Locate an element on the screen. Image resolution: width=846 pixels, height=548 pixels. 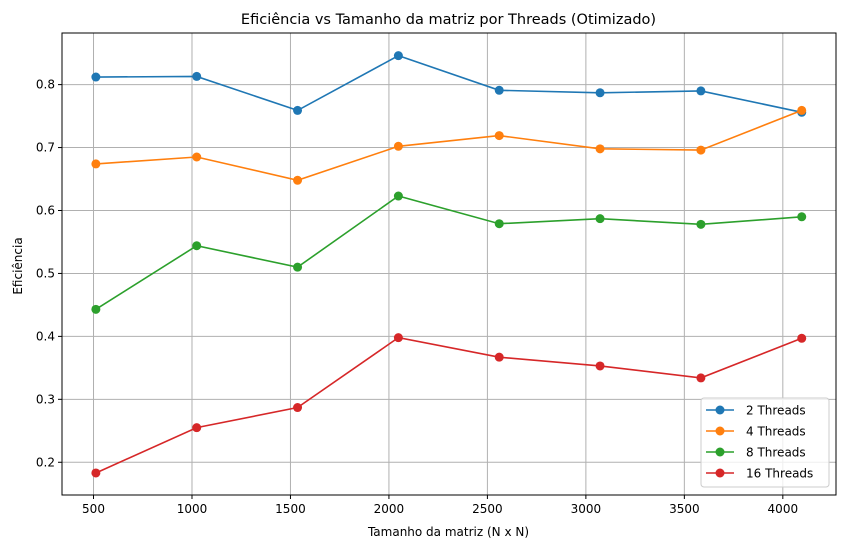
legend-label: 8 Threads is located at coordinates (776, 453).